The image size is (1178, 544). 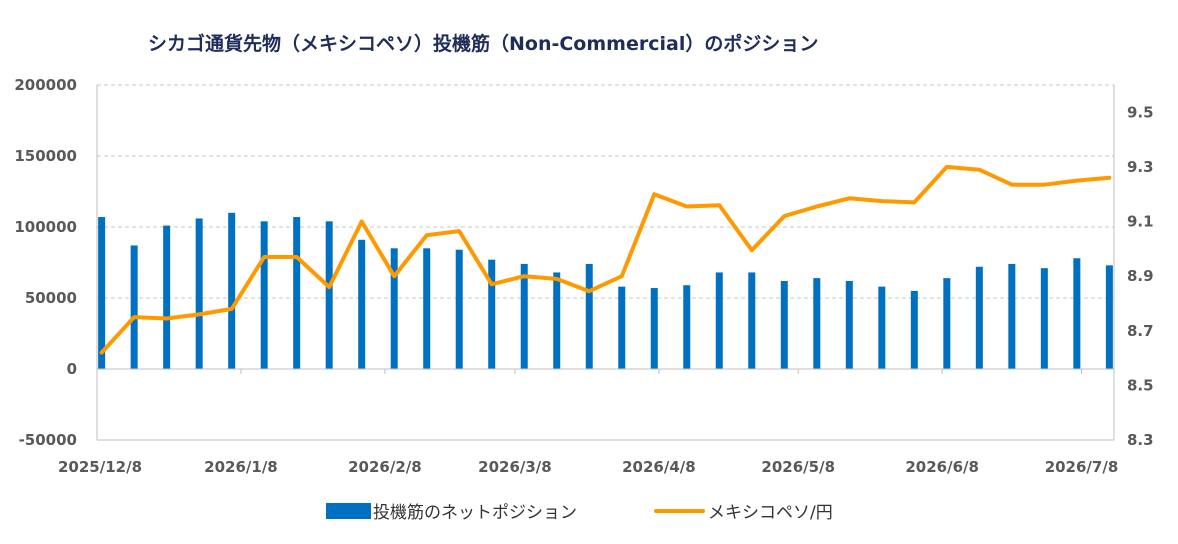 What do you see at coordinates (45, 156) in the screenshot?
I see `left-tick-label: 150000` at bounding box center [45, 156].